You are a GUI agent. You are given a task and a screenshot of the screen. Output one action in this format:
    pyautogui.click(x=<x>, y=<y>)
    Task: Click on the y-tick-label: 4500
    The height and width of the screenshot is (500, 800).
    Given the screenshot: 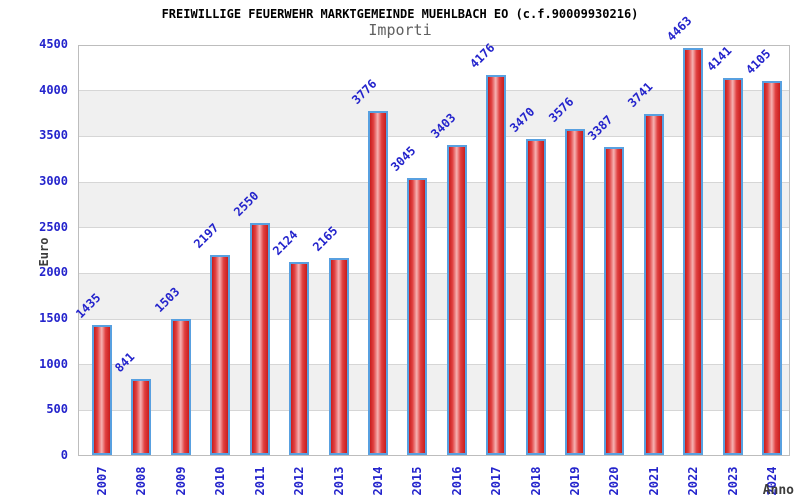 What is the action you would take?
    pyautogui.click(x=53, y=44)
    